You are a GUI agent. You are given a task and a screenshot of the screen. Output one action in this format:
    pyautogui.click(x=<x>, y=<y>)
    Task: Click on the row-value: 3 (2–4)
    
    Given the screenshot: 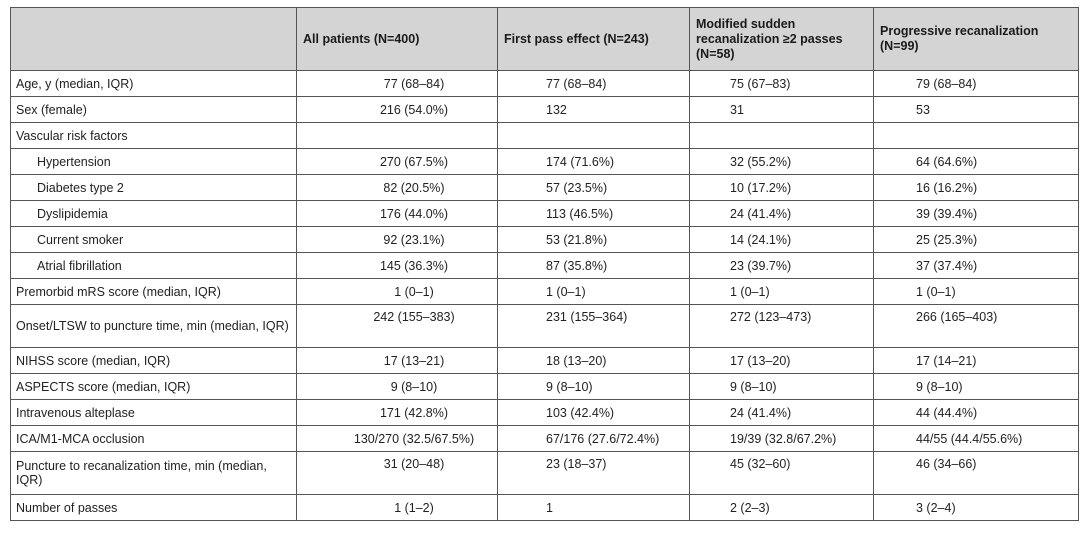 What is the action you would take?
    pyautogui.click(x=976, y=507)
    